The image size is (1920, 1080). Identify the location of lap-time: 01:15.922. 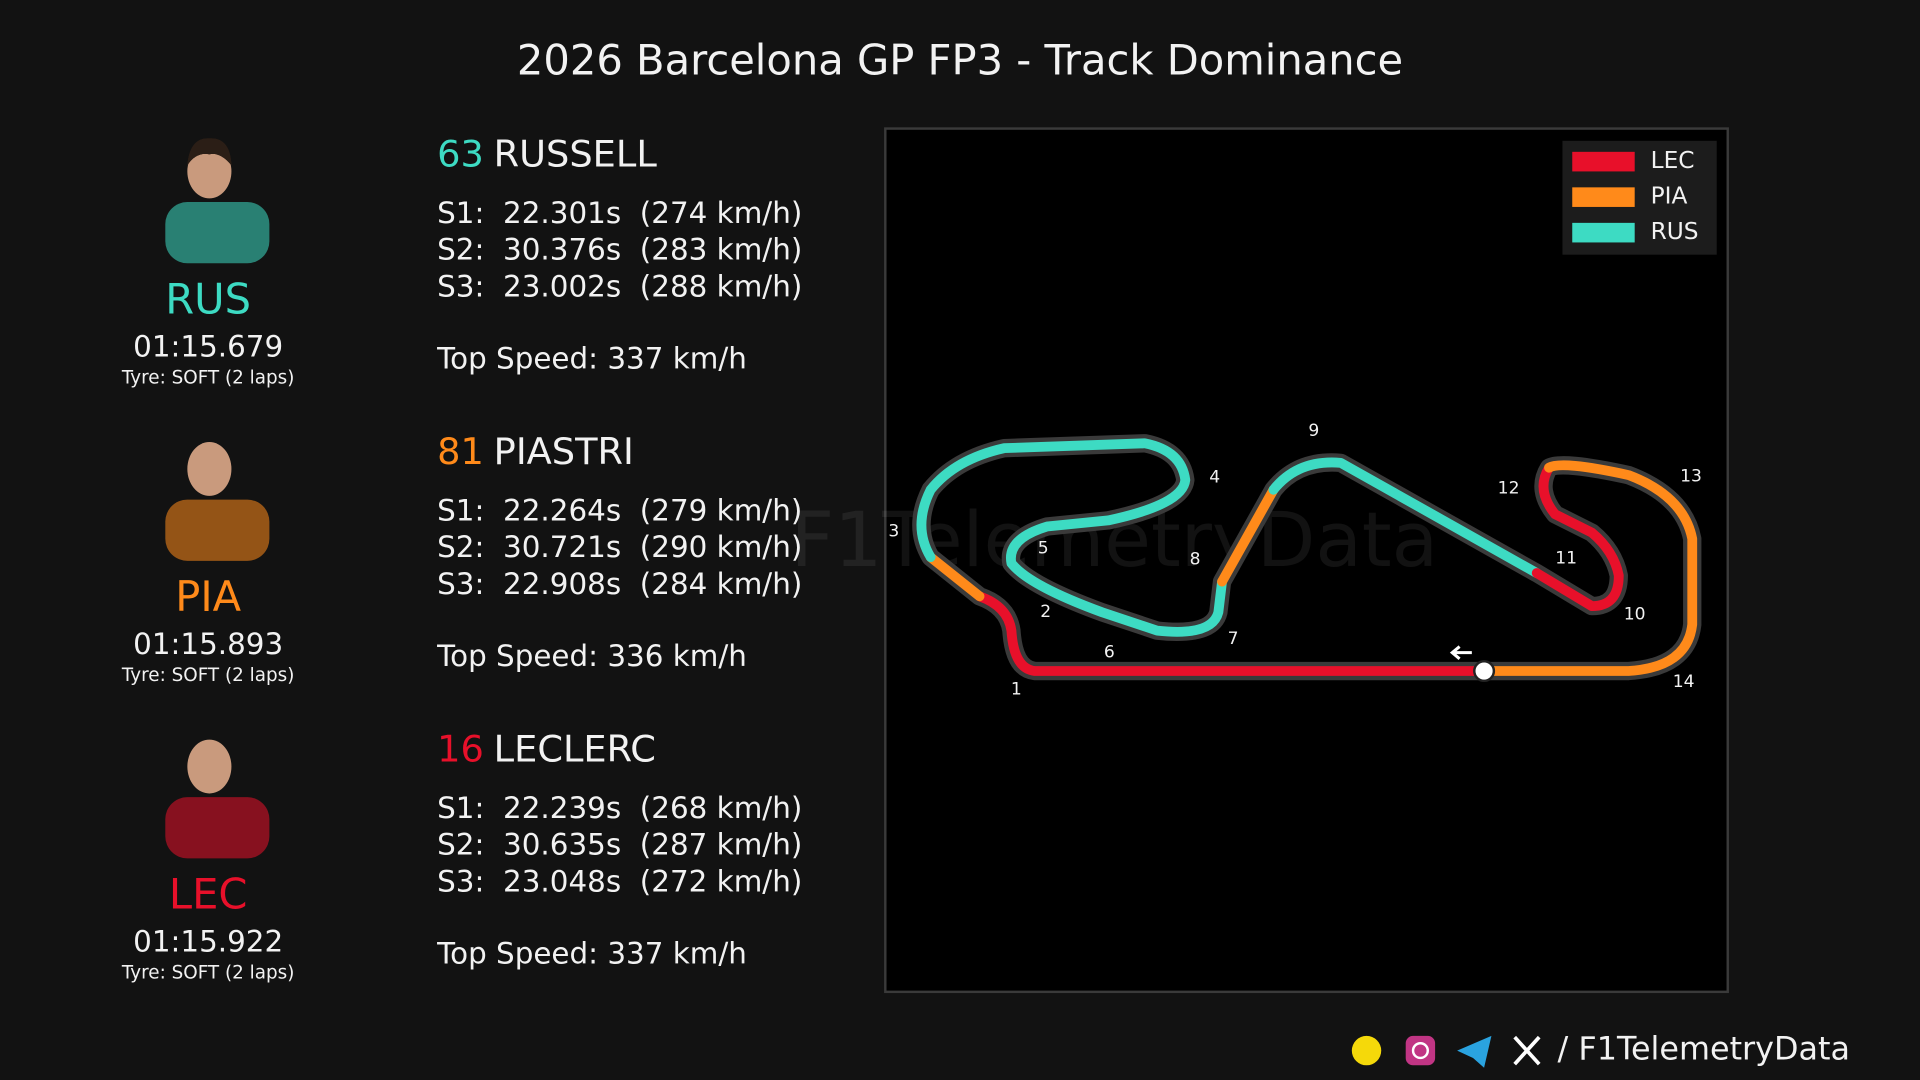
(208, 941).